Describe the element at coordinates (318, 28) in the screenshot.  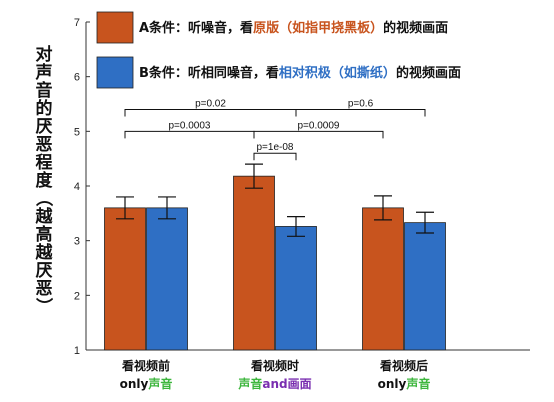
I see `legend-entry-part: 原版（如指甲挠黑板）` at that location.